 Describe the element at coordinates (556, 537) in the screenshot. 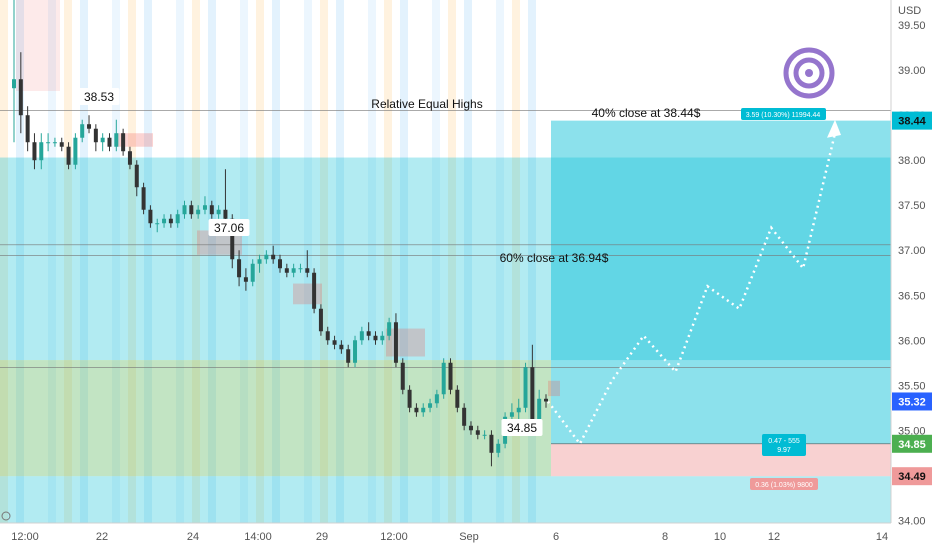

I see `x-tick-label: 6` at that location.